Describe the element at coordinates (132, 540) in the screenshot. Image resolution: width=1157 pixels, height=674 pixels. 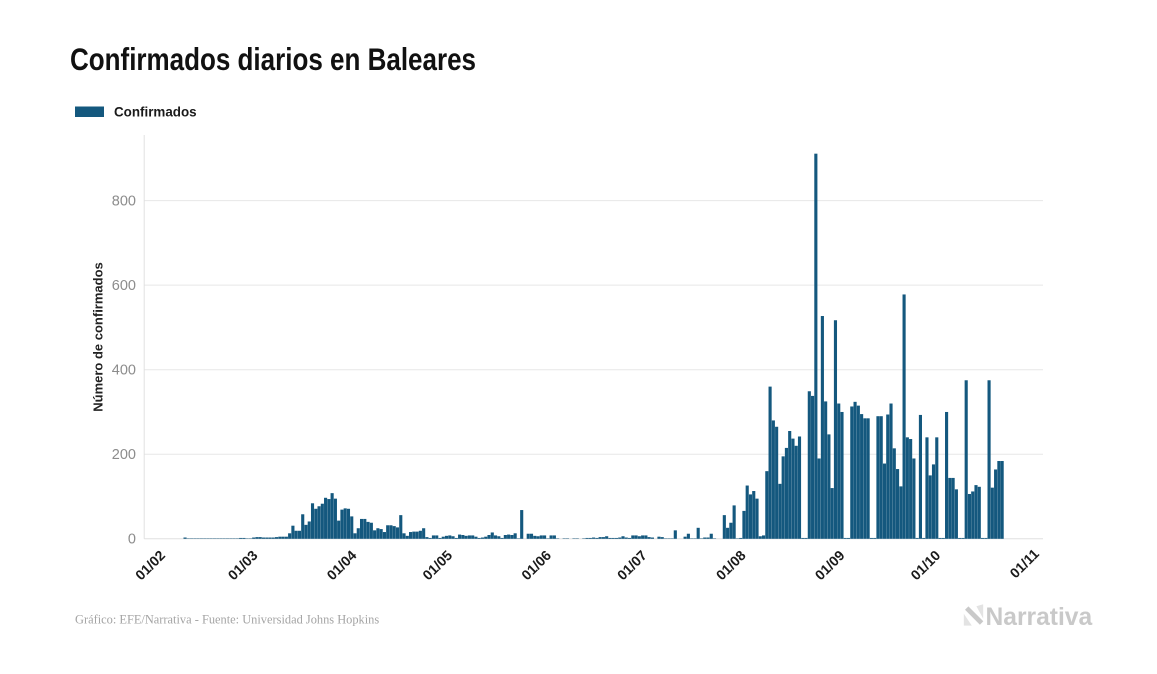
I see `svg-text: 0` at that location.